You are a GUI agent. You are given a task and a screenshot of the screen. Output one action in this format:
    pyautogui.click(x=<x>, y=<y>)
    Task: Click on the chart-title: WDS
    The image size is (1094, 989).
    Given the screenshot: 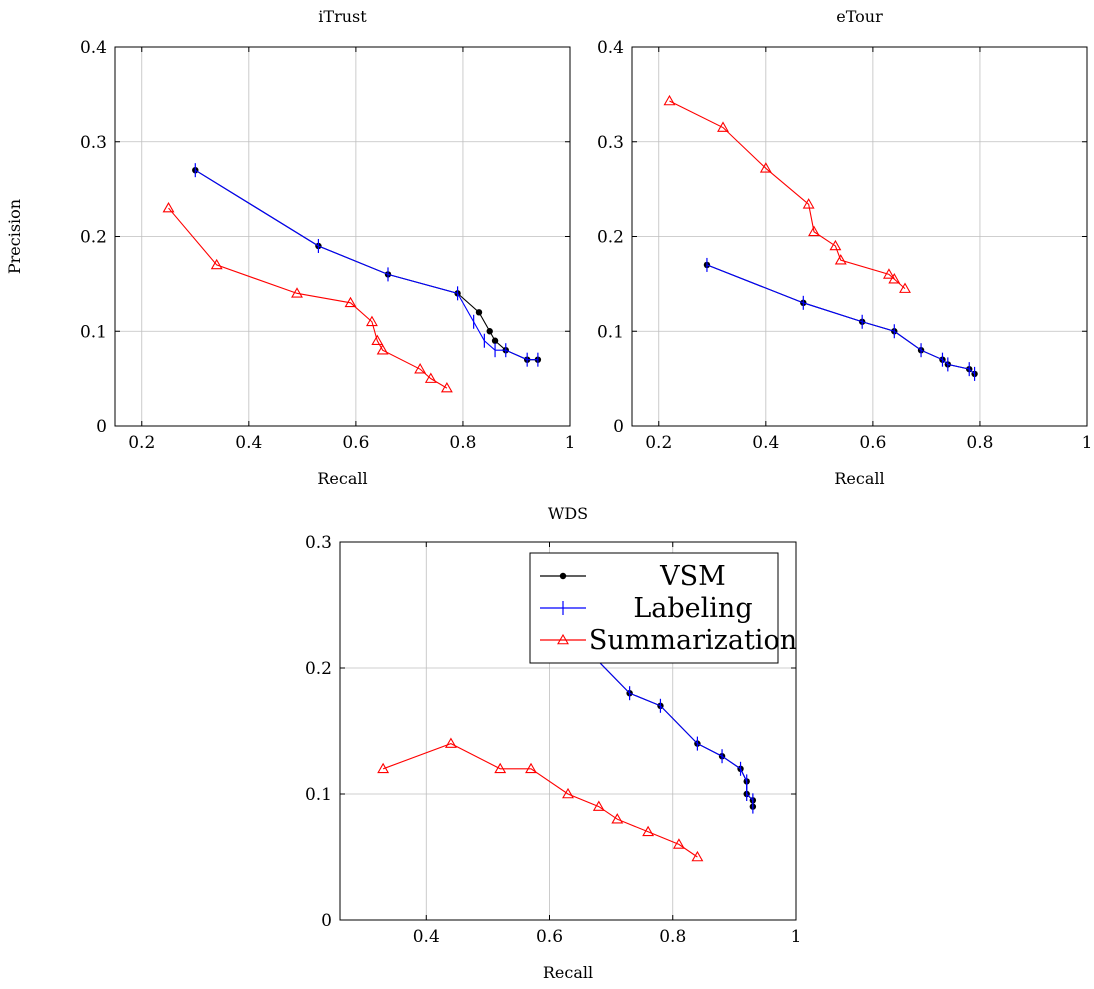 What is the action you would take?
    pyautogui.click(x=568, y=513)
    